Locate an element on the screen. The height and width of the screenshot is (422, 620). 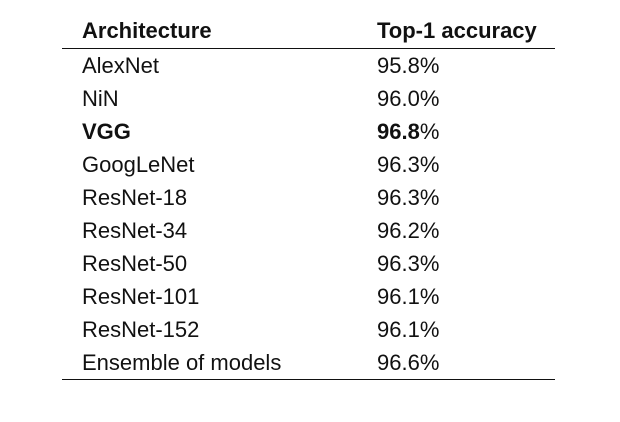
table-row: ResNet-152 96.1% is located at coordinates (308, 329).